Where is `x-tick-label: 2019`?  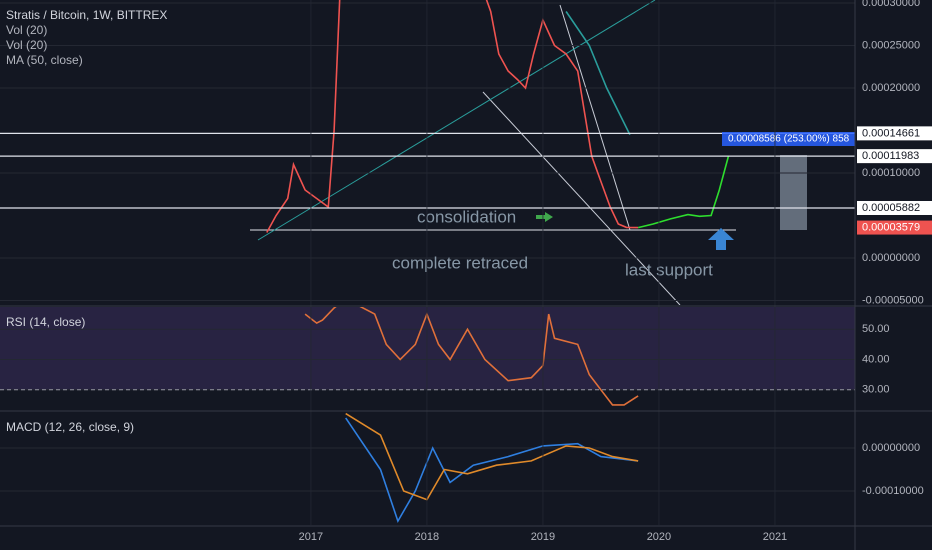
x-tick-label: 2019 is located at coordinates (543, 537).